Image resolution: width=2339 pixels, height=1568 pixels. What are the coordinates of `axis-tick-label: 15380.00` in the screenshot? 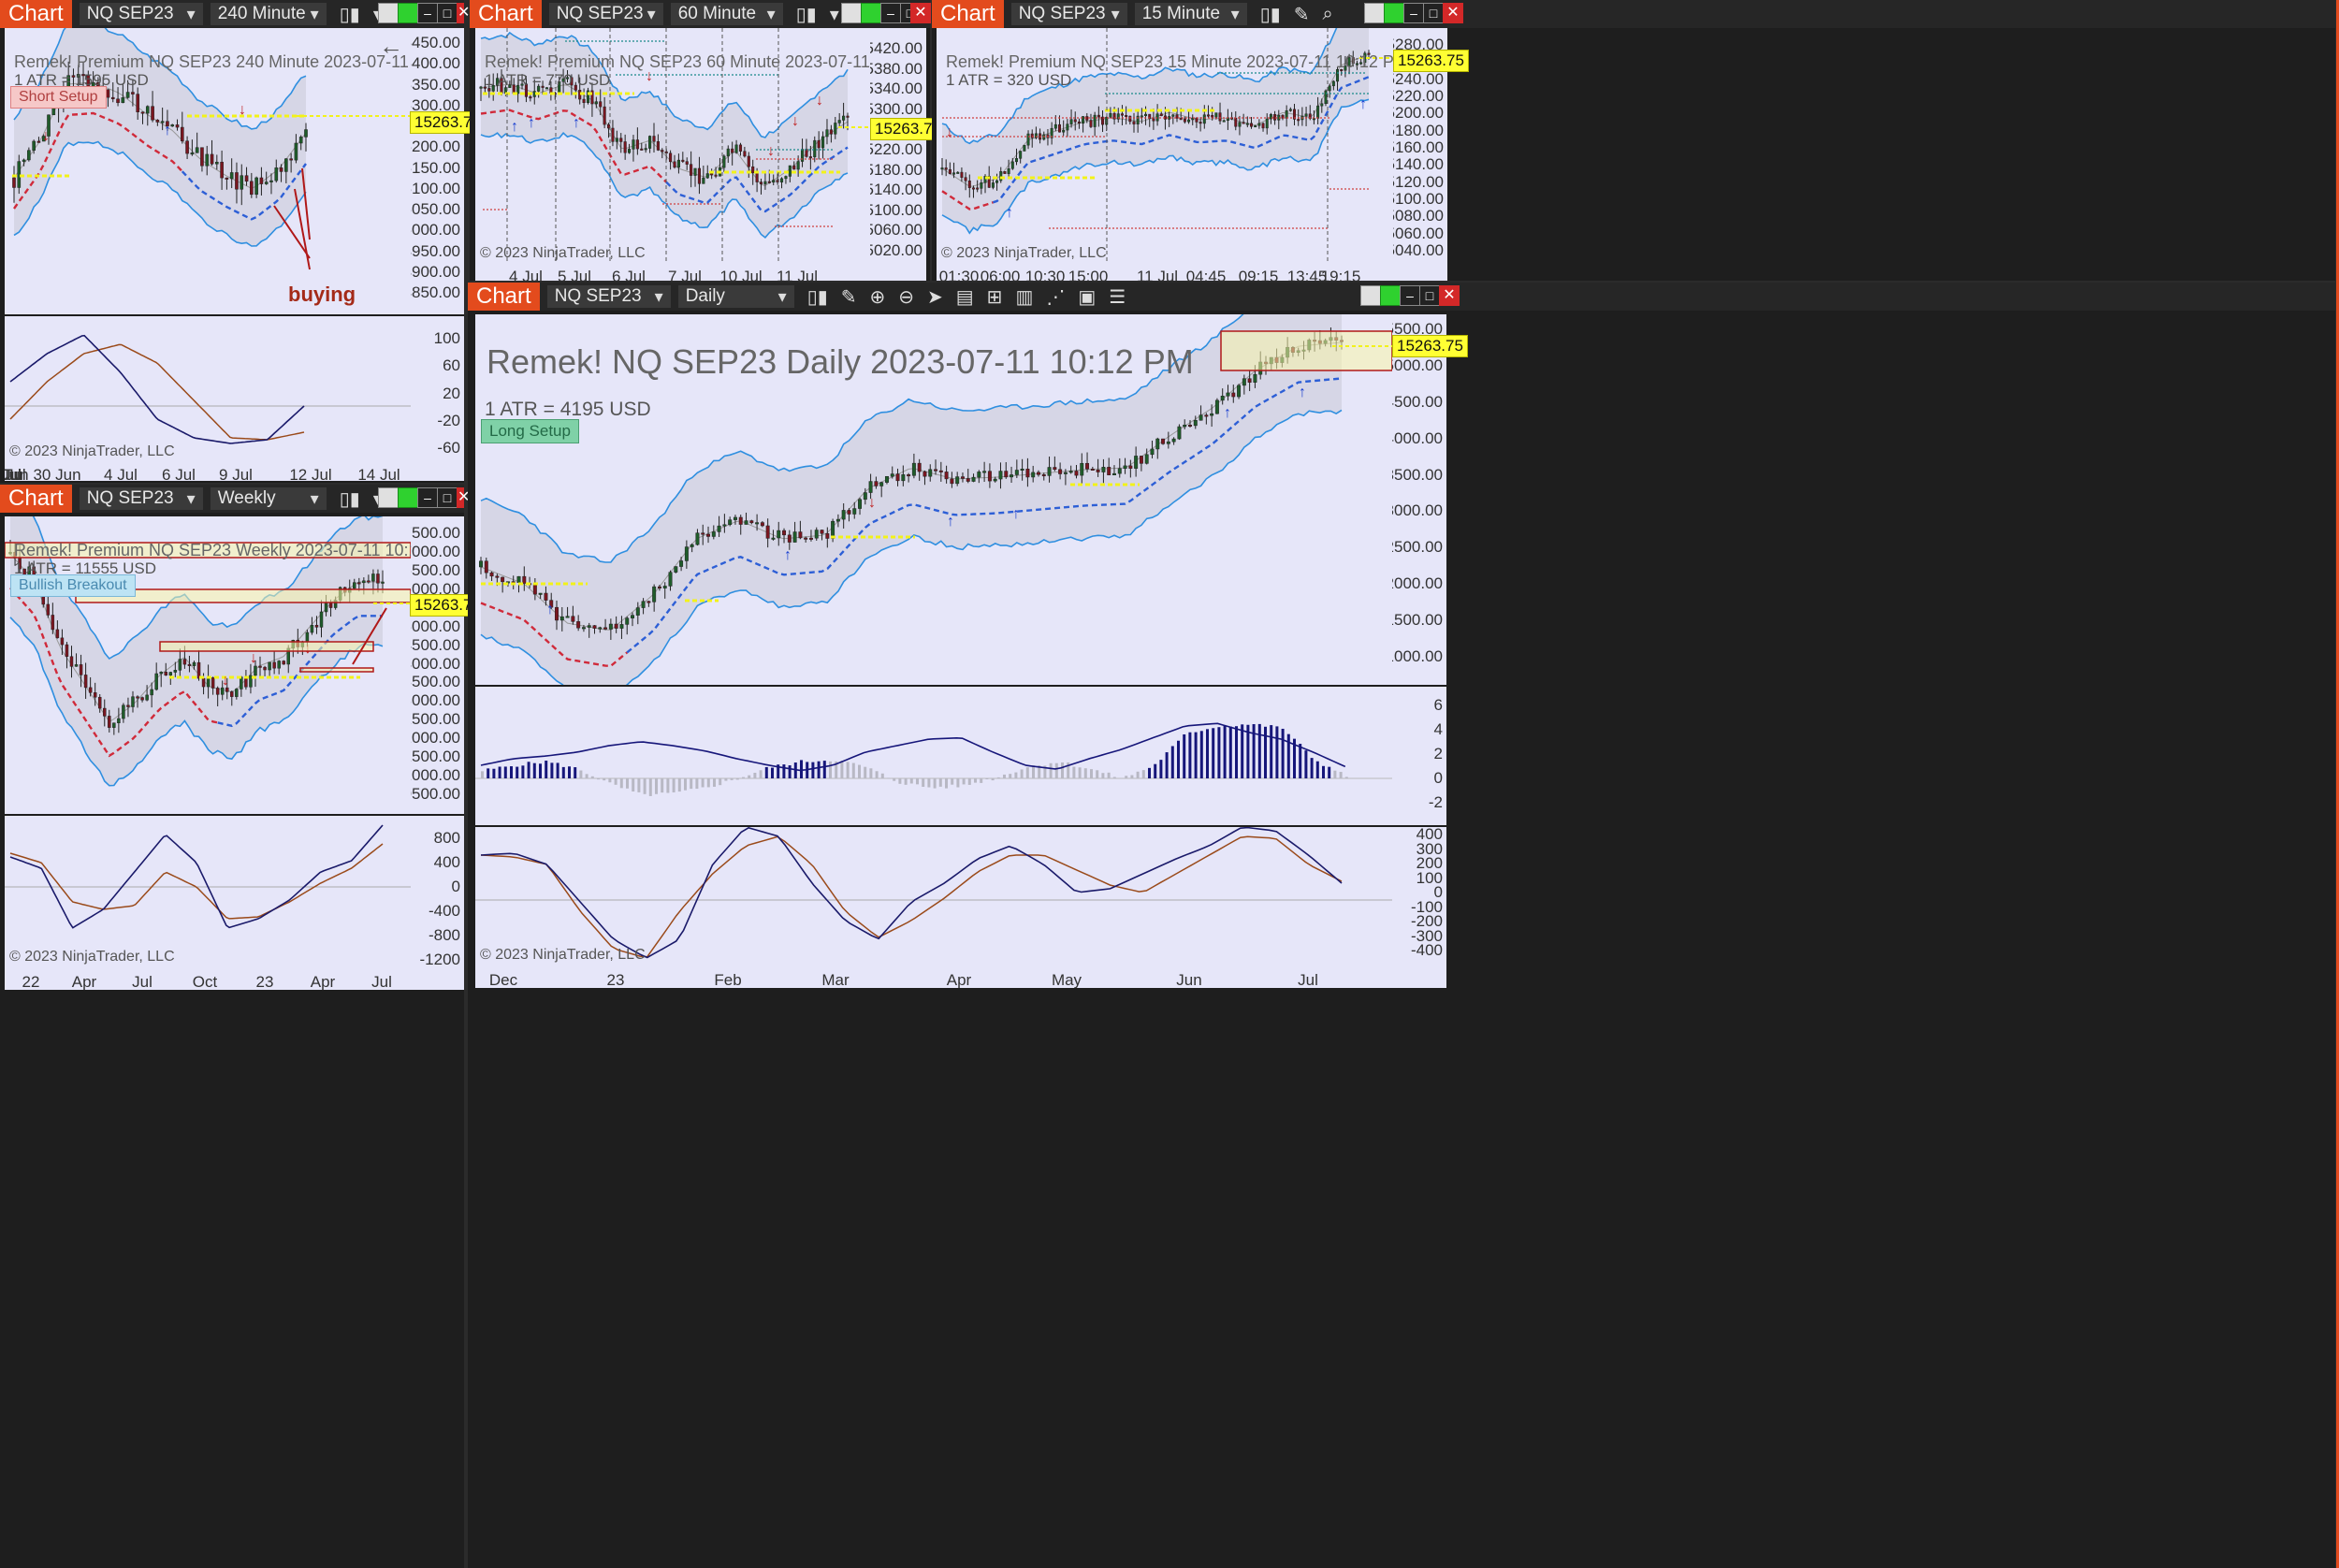 It's located at (896, 68).